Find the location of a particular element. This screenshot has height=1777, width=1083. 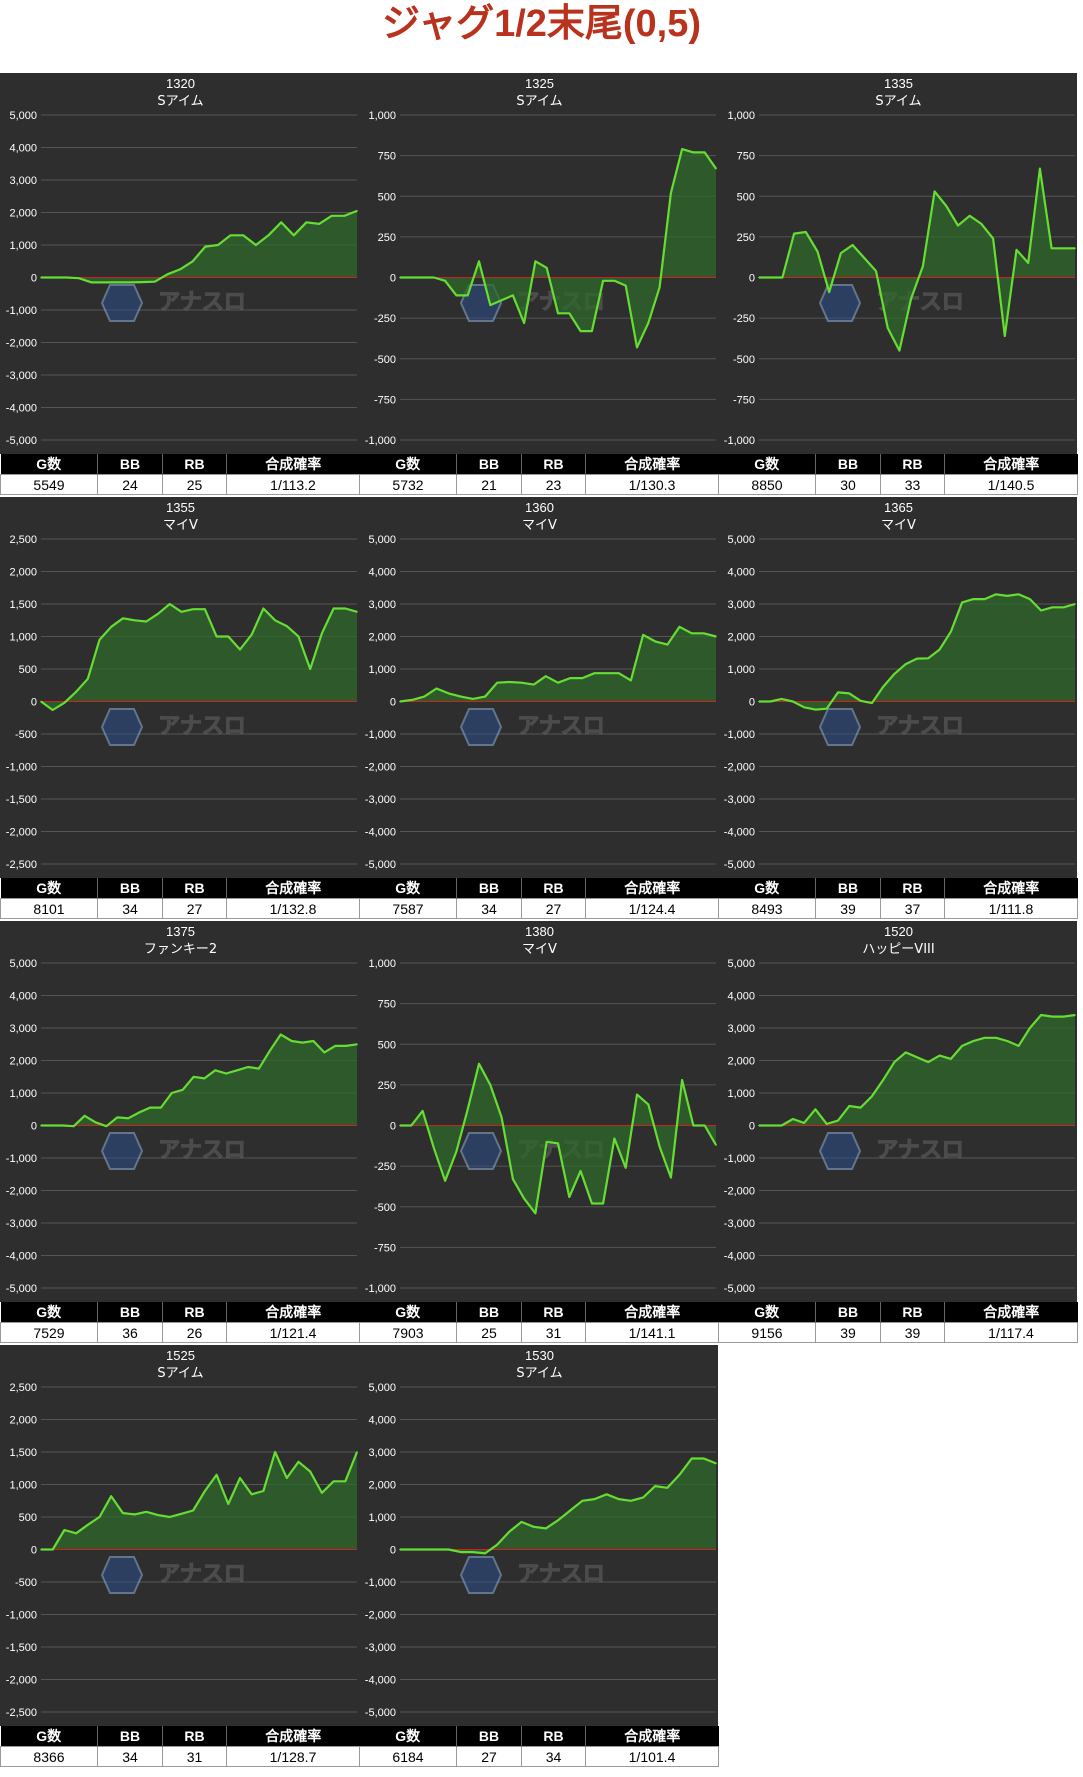

stats-header-row: G数 BB RB 合成確率 is located at coordinates (898, 888).